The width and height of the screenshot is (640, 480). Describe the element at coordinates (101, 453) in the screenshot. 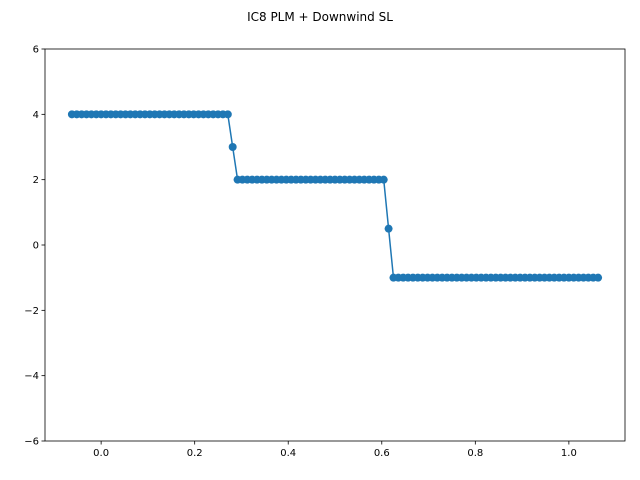

I see `x-tick-label: 0.0` at that location.